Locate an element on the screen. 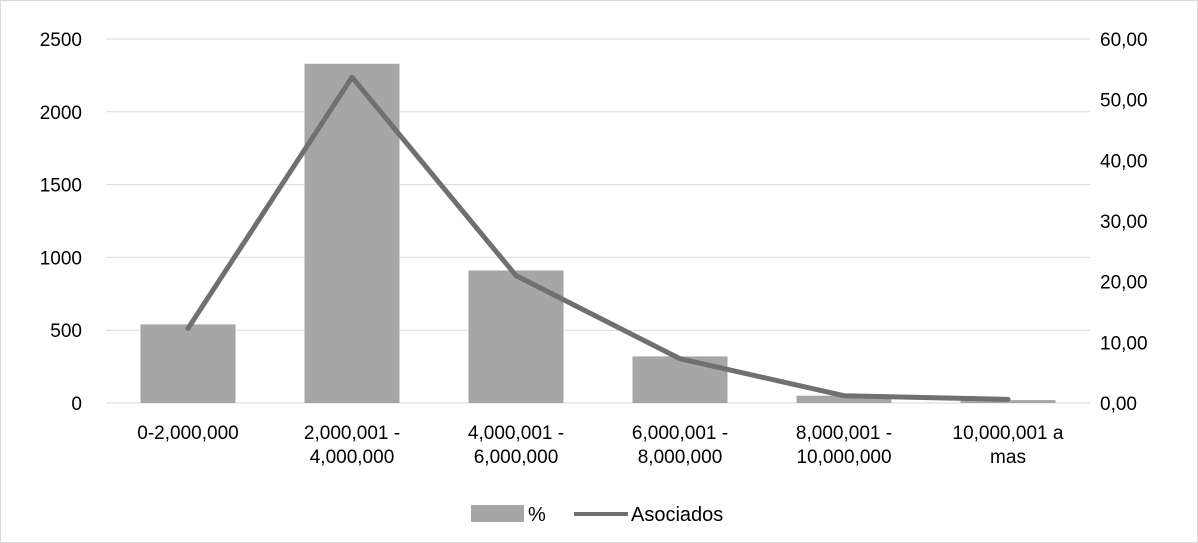 The image size is (1198, 543). x-tick-label: 0-2,000,000 is located at coordinates (187, 433).